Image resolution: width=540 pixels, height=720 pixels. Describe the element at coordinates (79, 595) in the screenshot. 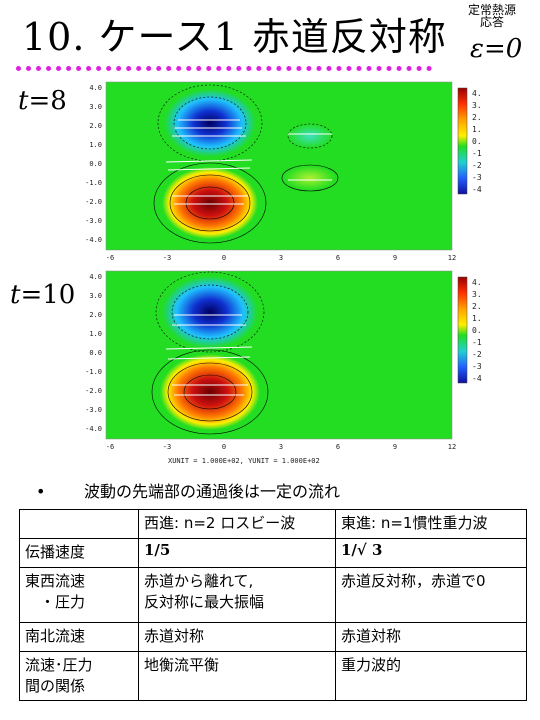

I see `table-cell: 東西流速 ・圧力` at that location.